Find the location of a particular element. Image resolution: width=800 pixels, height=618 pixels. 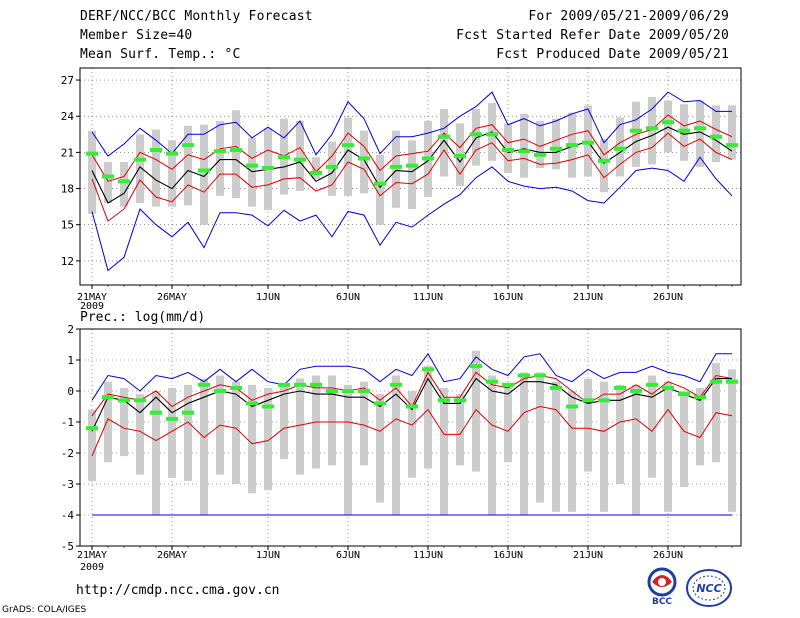

x-tick-label: 26JUN is located at coordinates (668, 297).